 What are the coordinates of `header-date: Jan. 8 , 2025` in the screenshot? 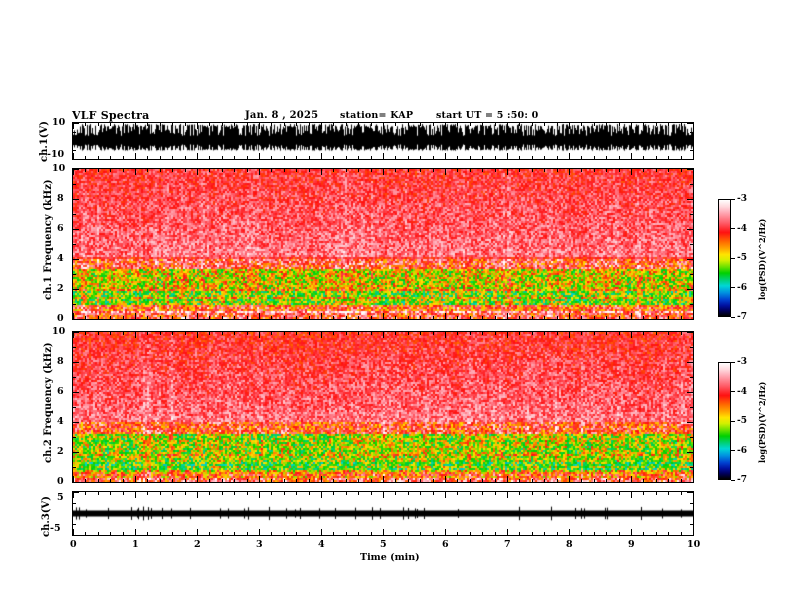 It's located at (282, 115).